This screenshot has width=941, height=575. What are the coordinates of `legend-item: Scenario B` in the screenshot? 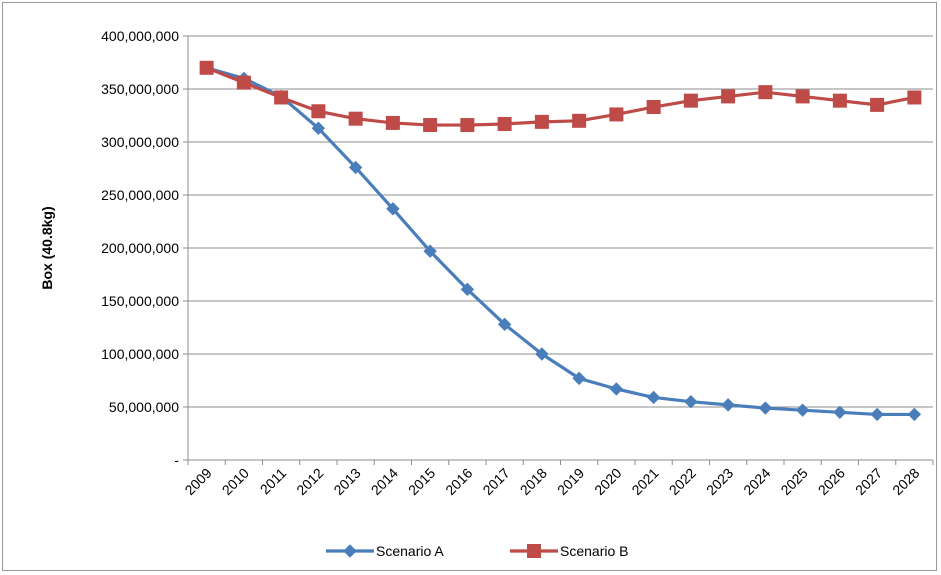 It's located at (569, 551).